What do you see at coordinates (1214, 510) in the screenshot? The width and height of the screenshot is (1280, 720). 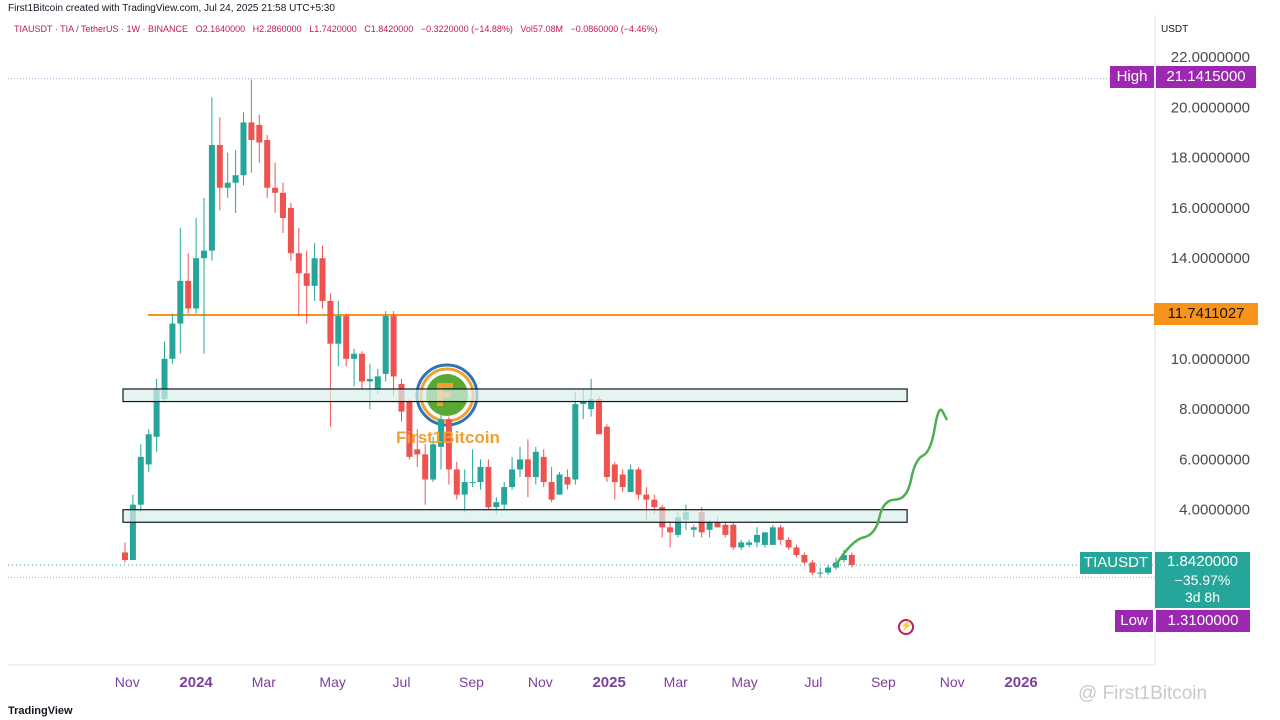 I see `price-tick-label: 4.0000000` at bounding box center [1214, 510].